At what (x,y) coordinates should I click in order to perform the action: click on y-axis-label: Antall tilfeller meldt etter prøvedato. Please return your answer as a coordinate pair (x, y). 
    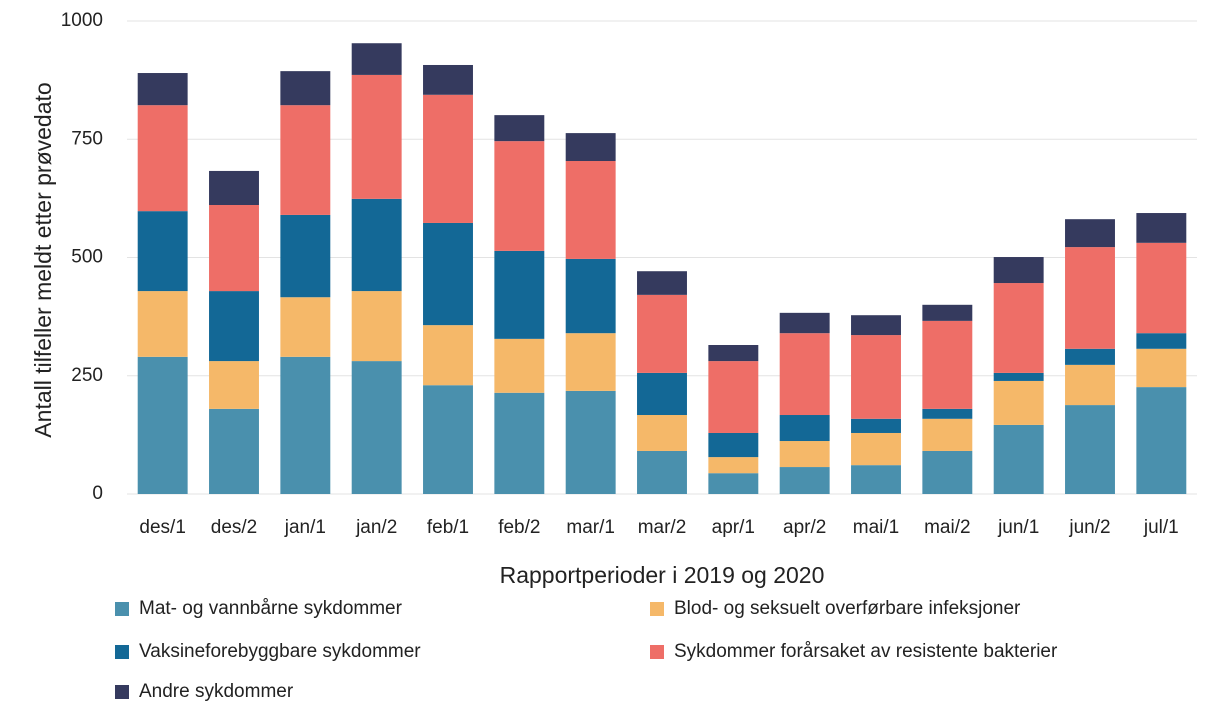
    Looking at the image, I should click on (43, 259).